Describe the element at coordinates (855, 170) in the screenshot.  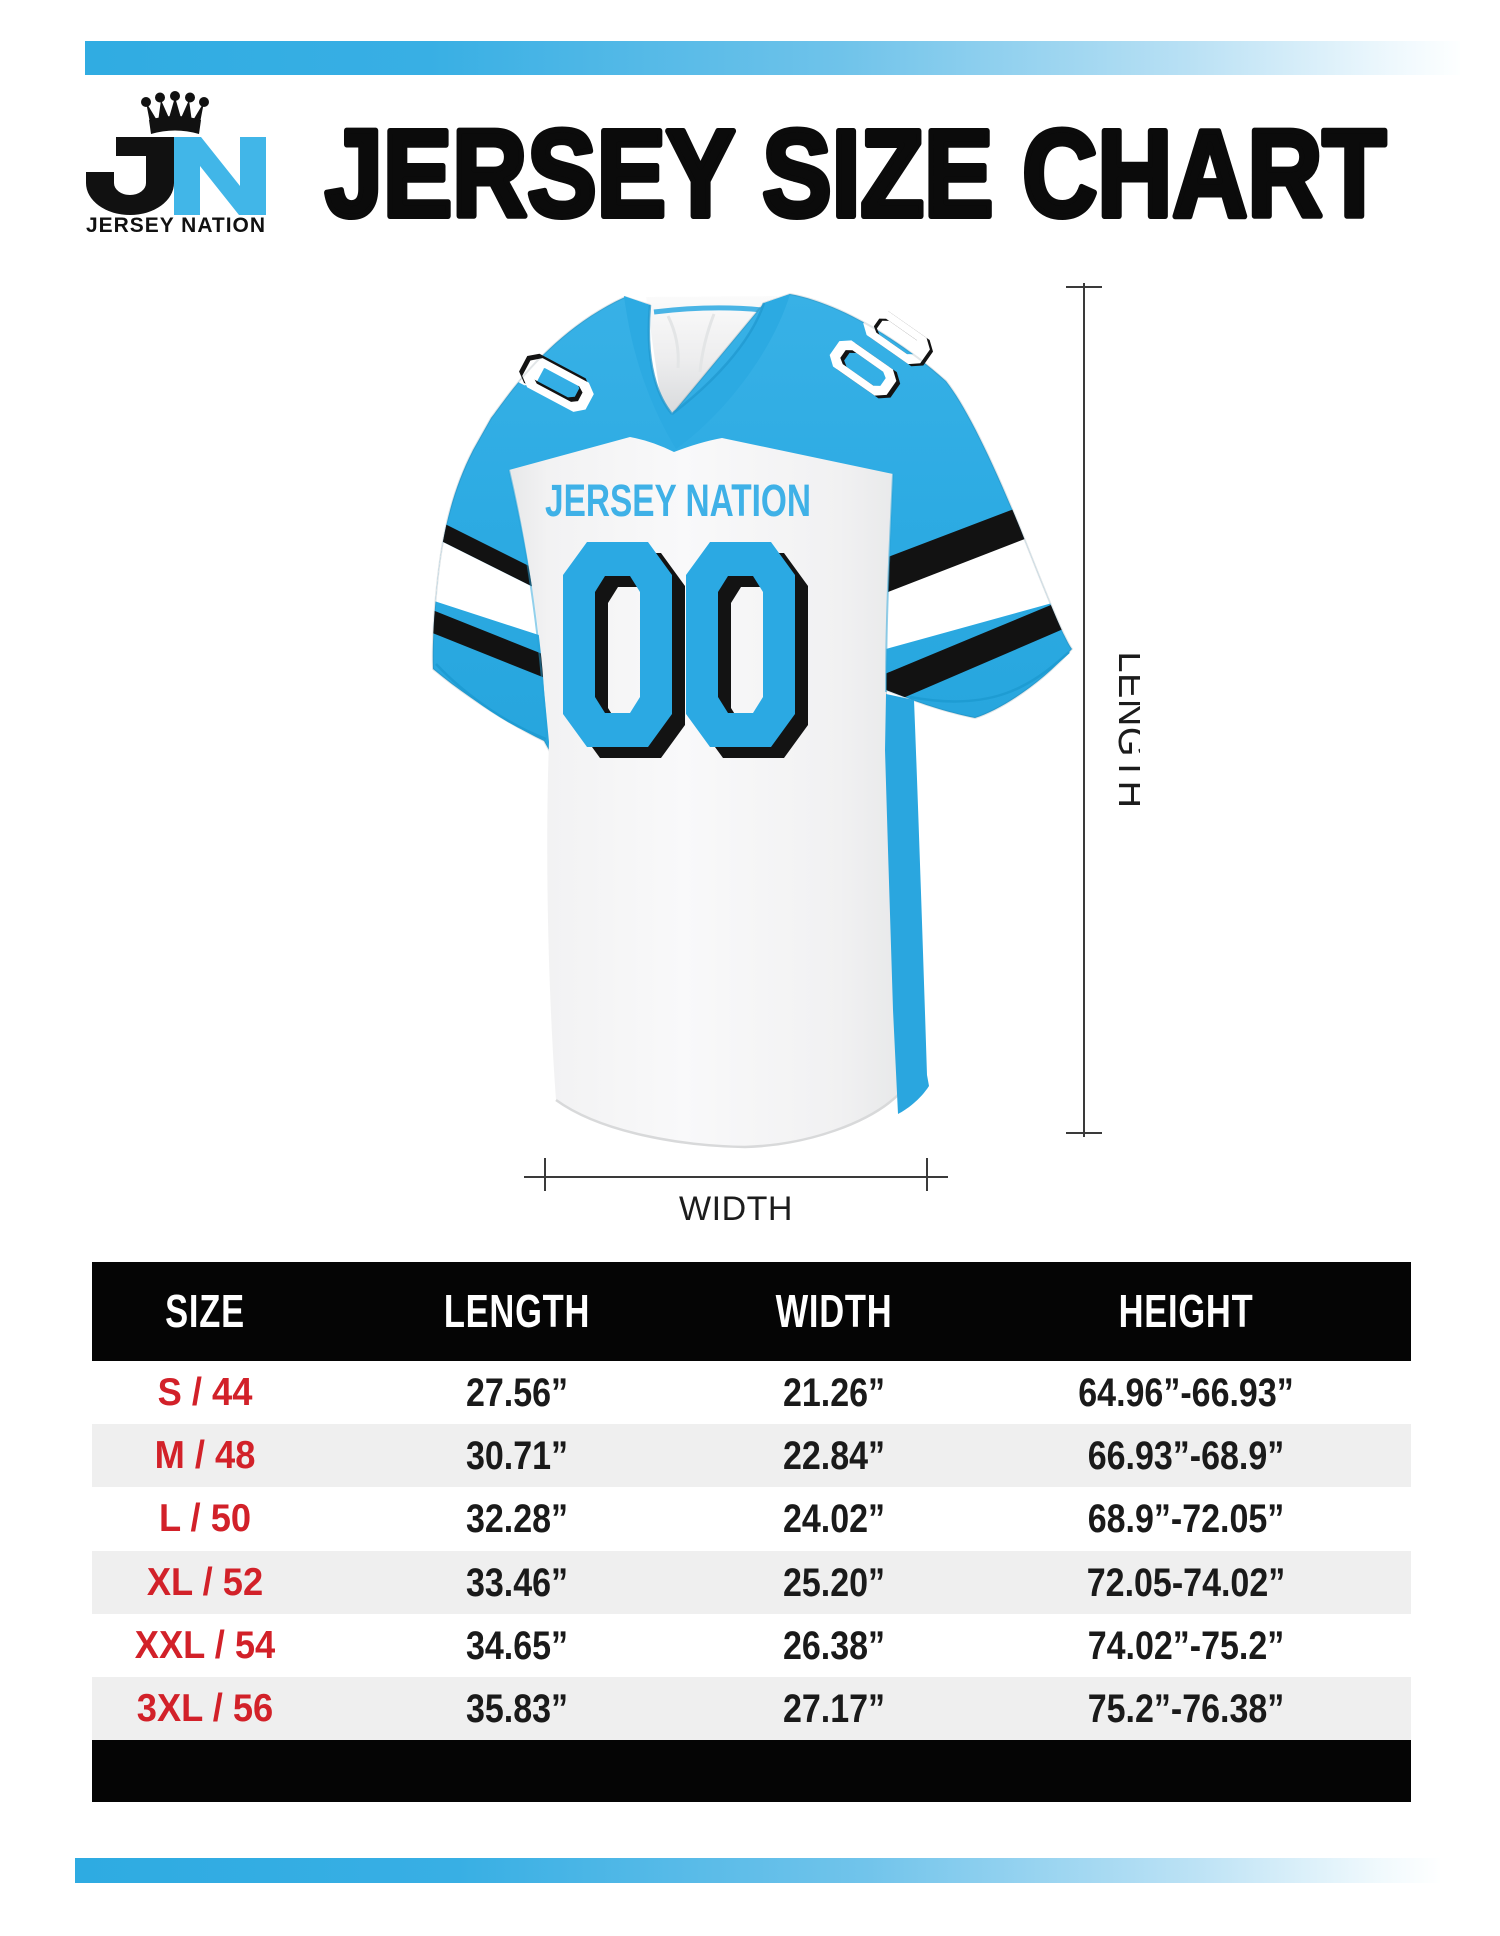
I see `svg-text: JERSEY SIZE CHART` at that location.